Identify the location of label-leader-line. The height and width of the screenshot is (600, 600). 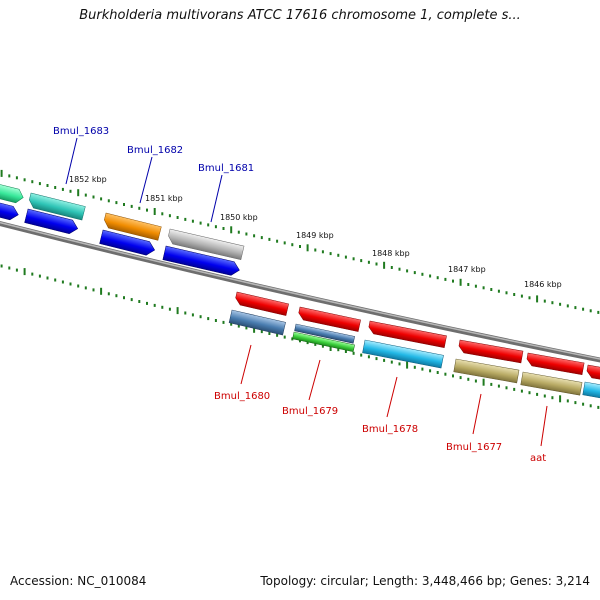
(71, 161).